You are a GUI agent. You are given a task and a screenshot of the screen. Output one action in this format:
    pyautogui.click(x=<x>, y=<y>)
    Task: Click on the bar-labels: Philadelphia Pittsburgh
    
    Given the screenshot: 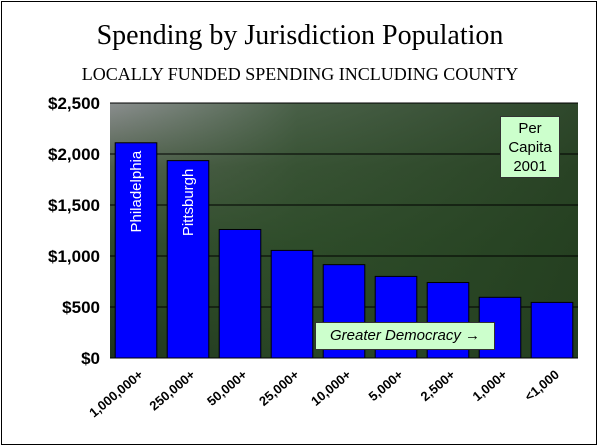 What is the action you would take?
    pyautogui.click(x=162, y=193)
    